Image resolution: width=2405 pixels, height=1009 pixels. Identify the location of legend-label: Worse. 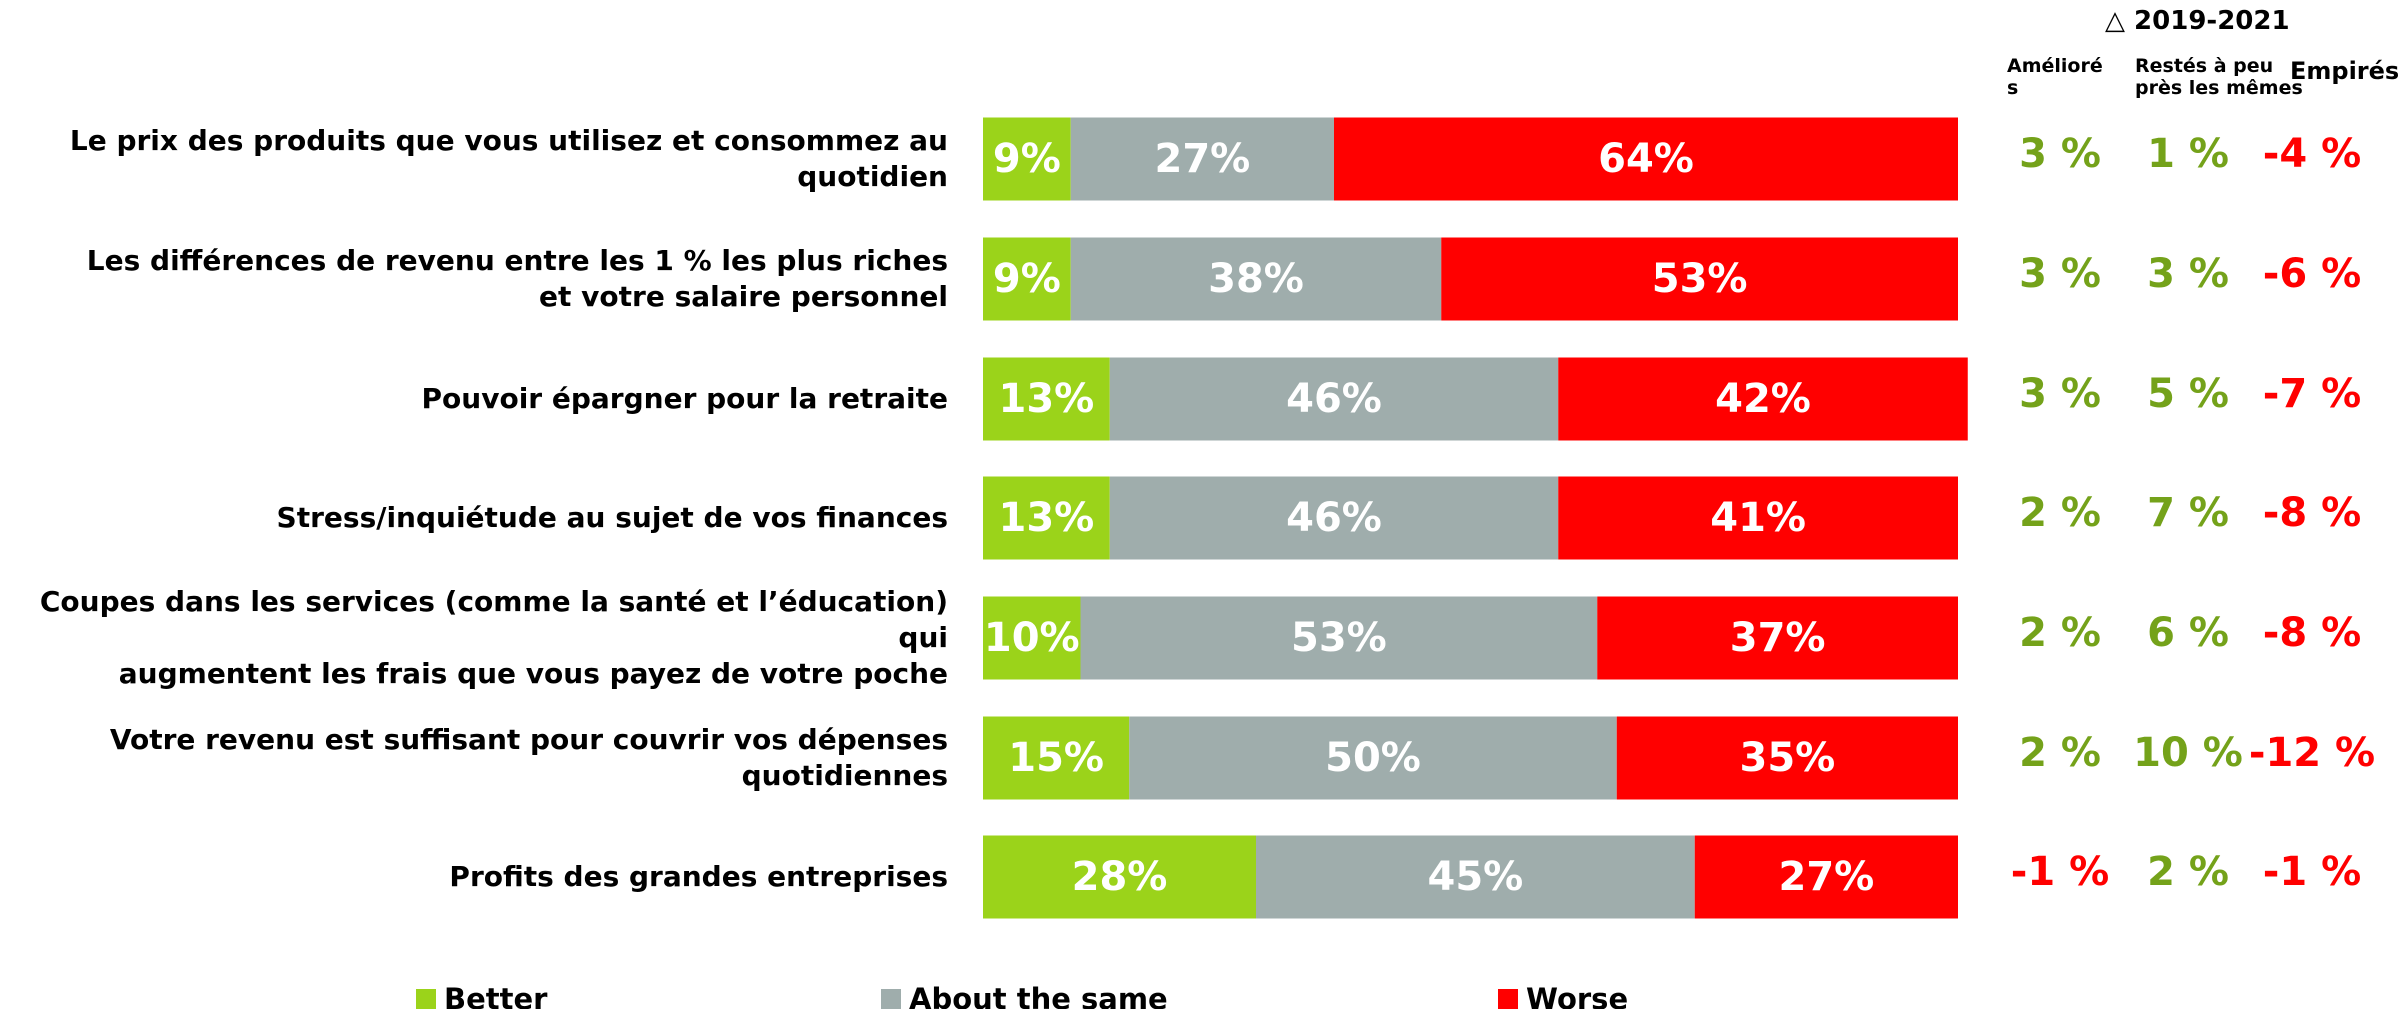
(1577, 995).